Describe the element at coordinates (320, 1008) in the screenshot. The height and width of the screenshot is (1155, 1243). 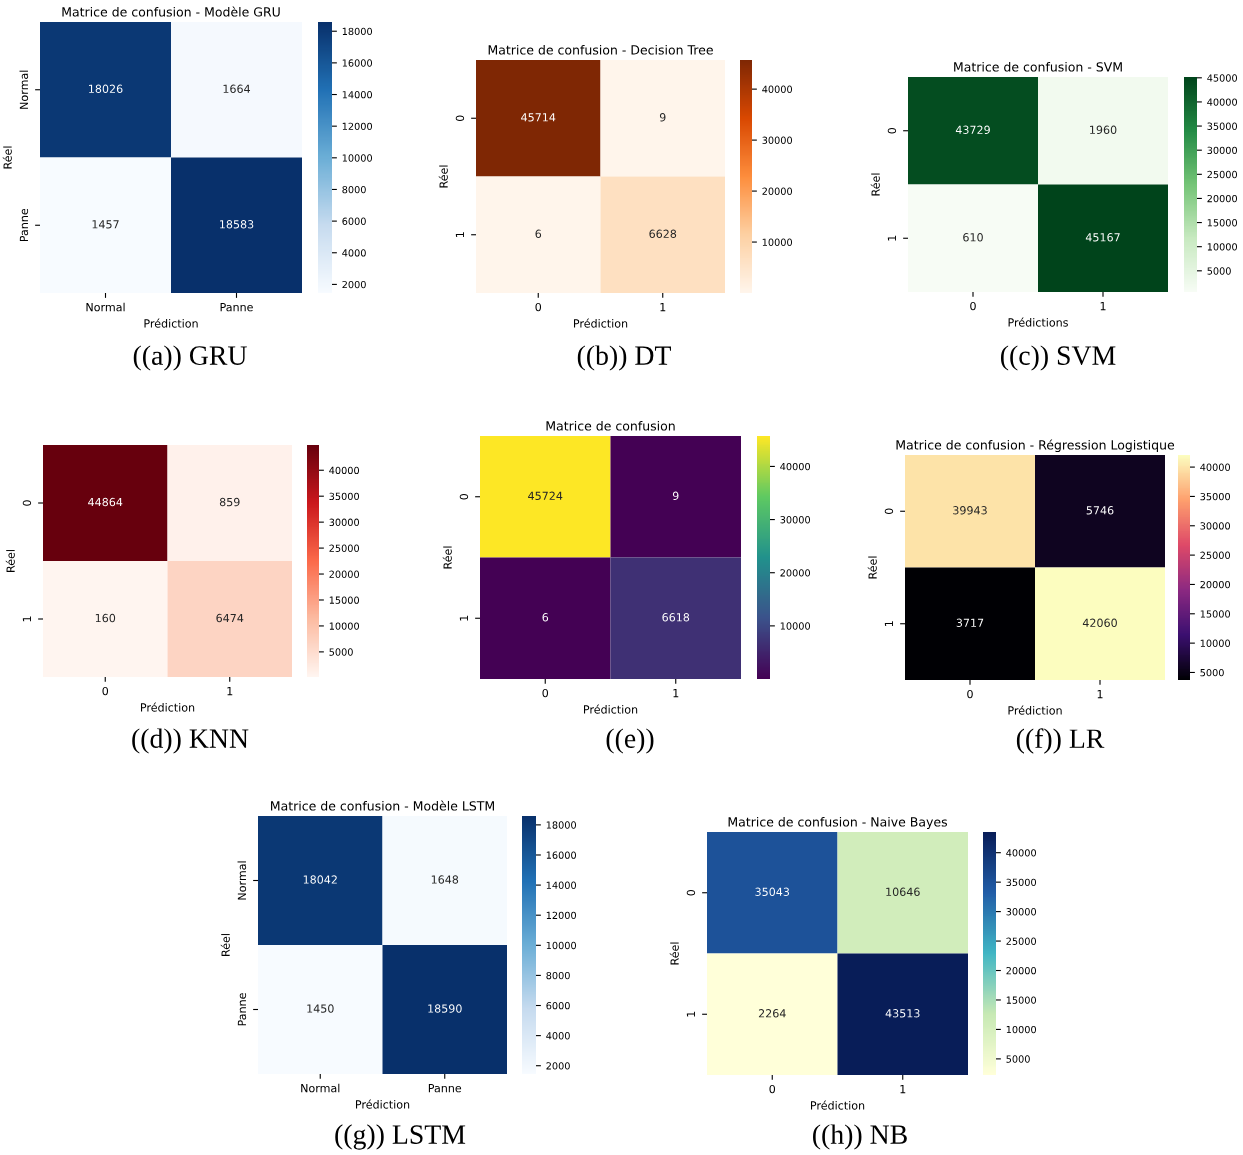
I see `data-label: 1450` at that location.